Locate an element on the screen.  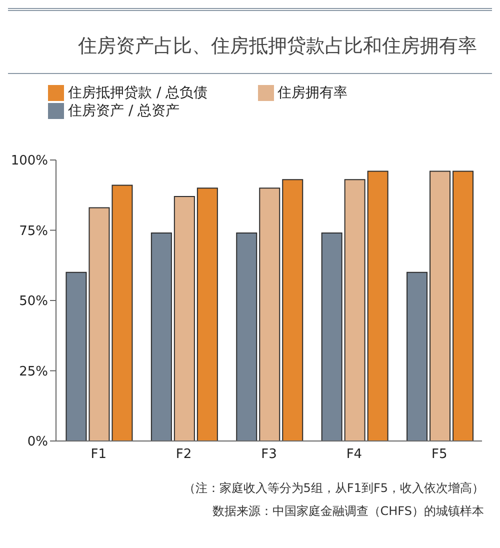
legend-label: 住房拥有率 is located at coordinates (313, 93).